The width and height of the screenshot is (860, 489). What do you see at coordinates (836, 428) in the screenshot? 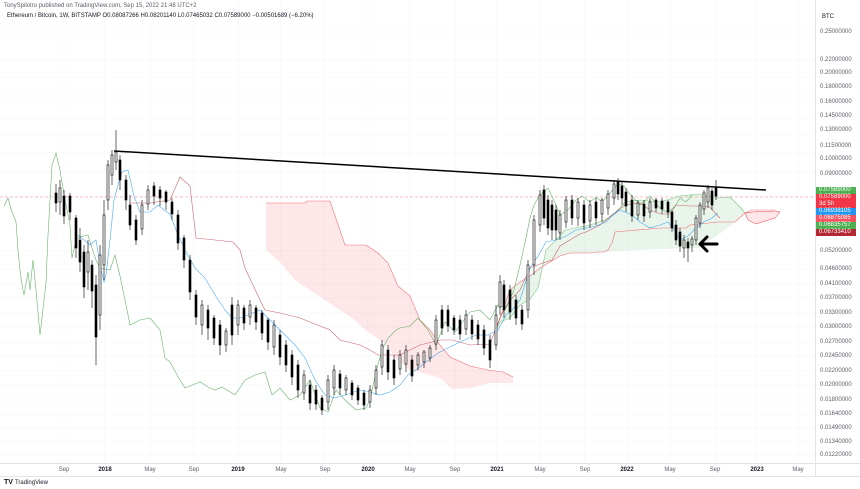
I see `price-tick: 0.01490000` at bounding box center [836, 428].